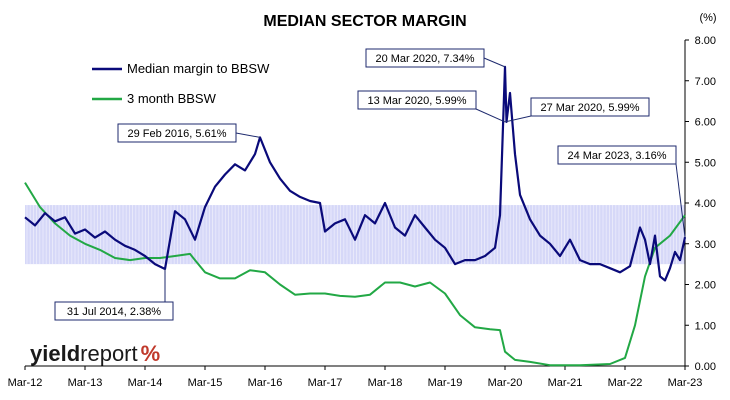 The width and height of the screenshot is (730, 400). Describe the element at coordinates (108, 353) in the screenshot. I see `logo-report: report` at that location.